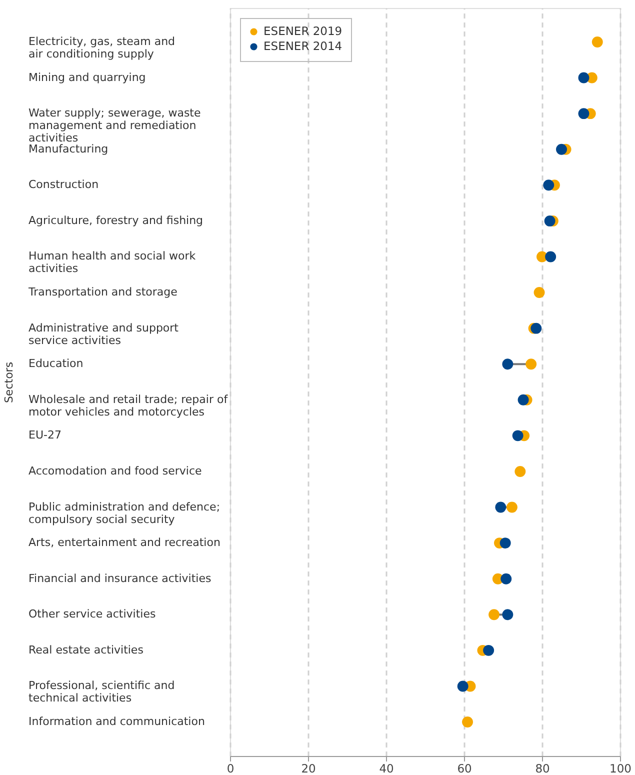 This screenshot has height=775, width=635. What do you see at coordinates (124, 513) in the screenshot?
I see `y-tick-label: Public administration and defence; compulsory social security` at bounding box center [124, 513].